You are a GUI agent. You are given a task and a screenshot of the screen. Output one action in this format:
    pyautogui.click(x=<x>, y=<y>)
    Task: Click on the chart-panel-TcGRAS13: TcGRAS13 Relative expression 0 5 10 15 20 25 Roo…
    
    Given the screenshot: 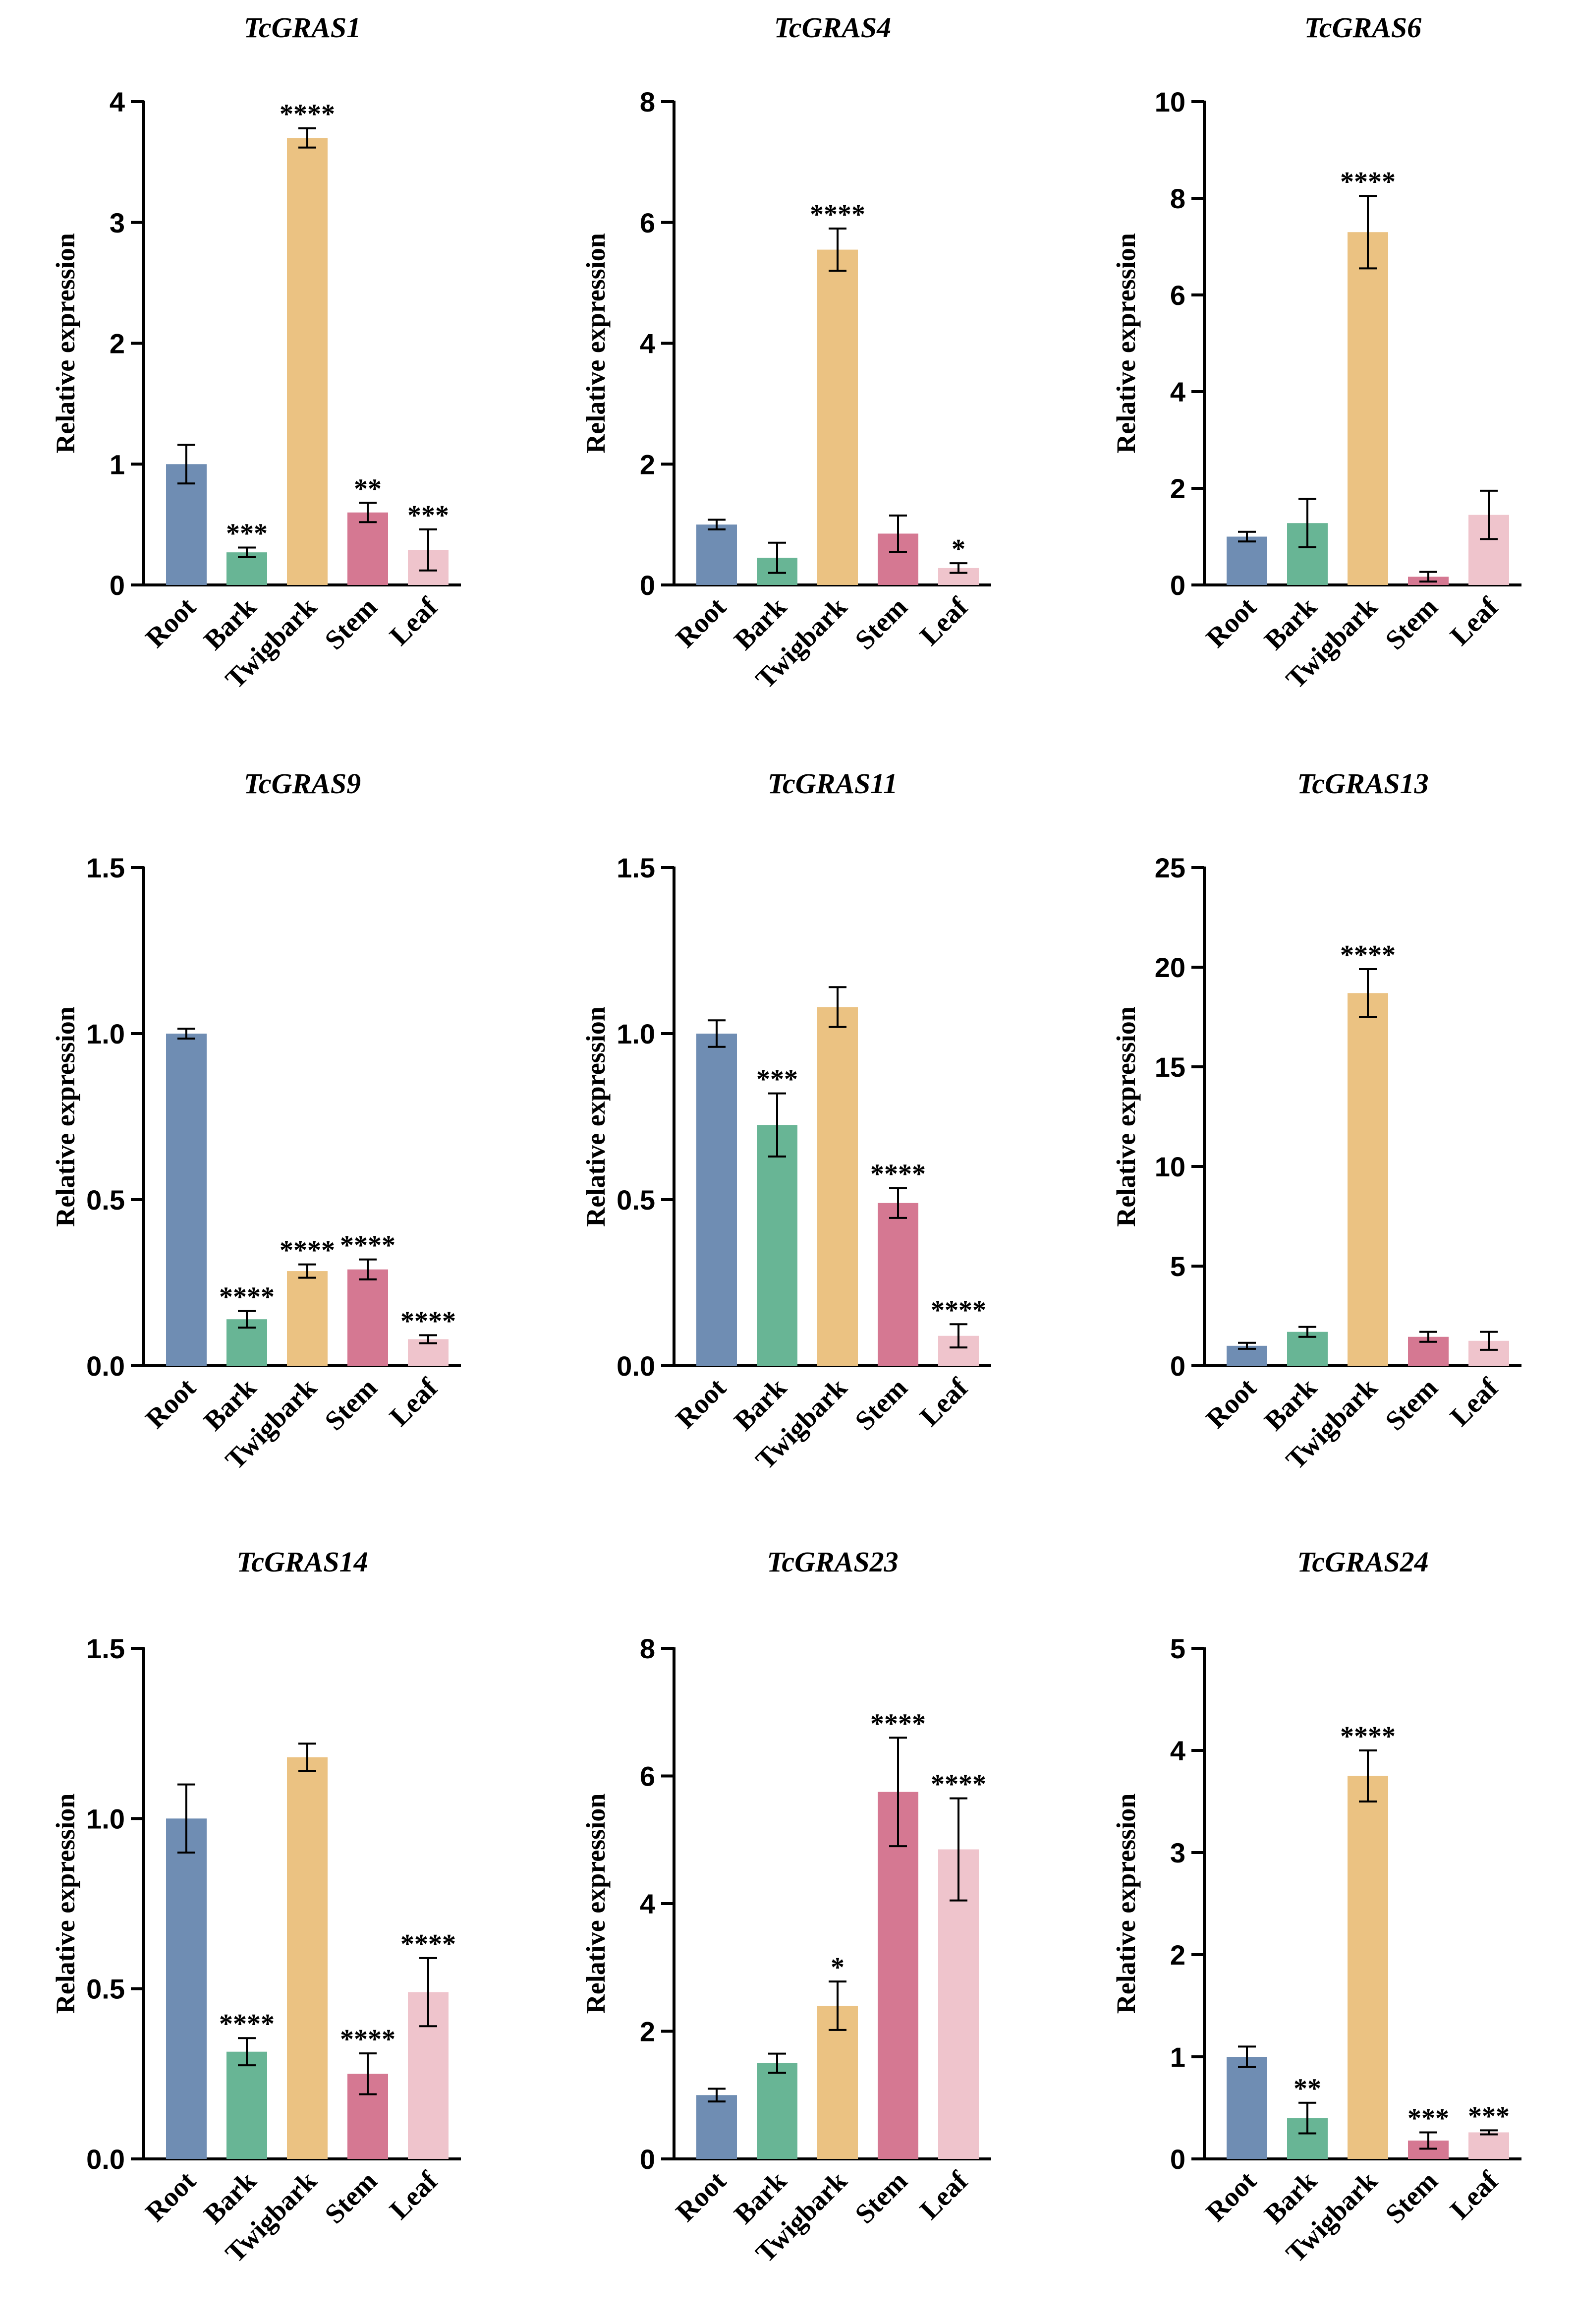 What is the action you would take?
    pyautogui.click(x=1316, y=1121)
    